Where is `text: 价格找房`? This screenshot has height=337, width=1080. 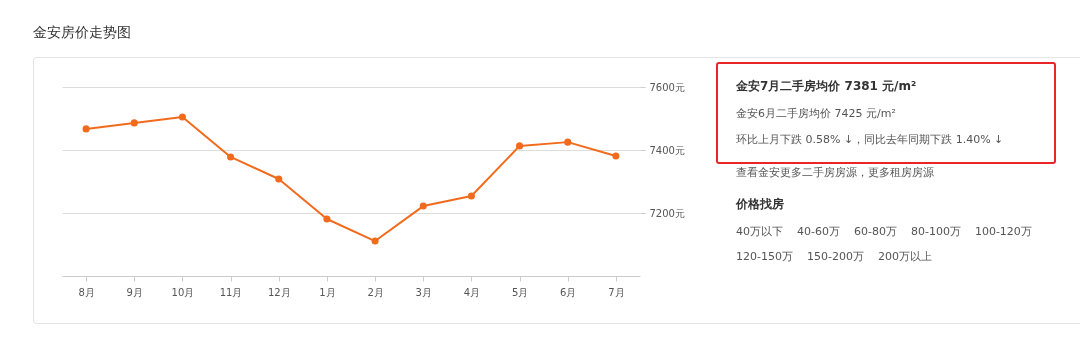
text: 价格找房 is located at coordinates (760, 204).